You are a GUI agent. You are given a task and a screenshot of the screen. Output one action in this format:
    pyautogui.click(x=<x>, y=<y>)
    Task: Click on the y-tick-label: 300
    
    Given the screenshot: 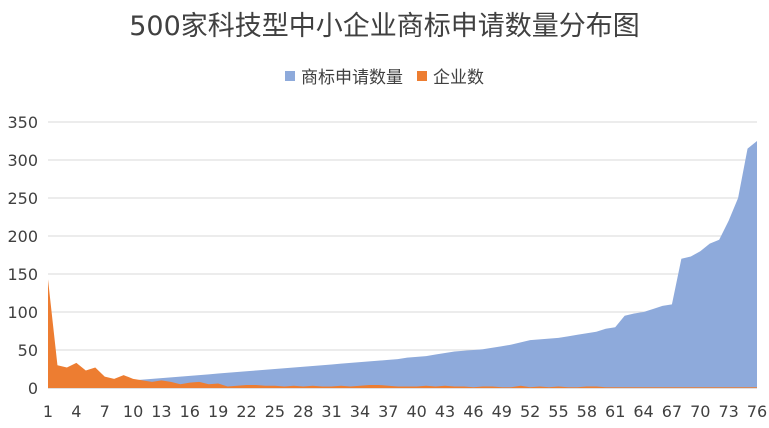 What is the action you would take?
    pyautogui.click(x=22, y=160)
    